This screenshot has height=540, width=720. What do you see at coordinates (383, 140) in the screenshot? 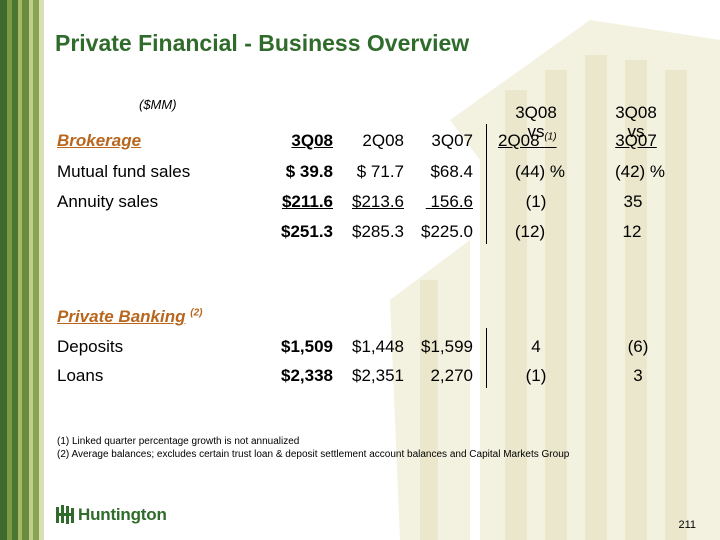
I see `header-col-2q08: 2Q08` at bounding box center [383, 140].